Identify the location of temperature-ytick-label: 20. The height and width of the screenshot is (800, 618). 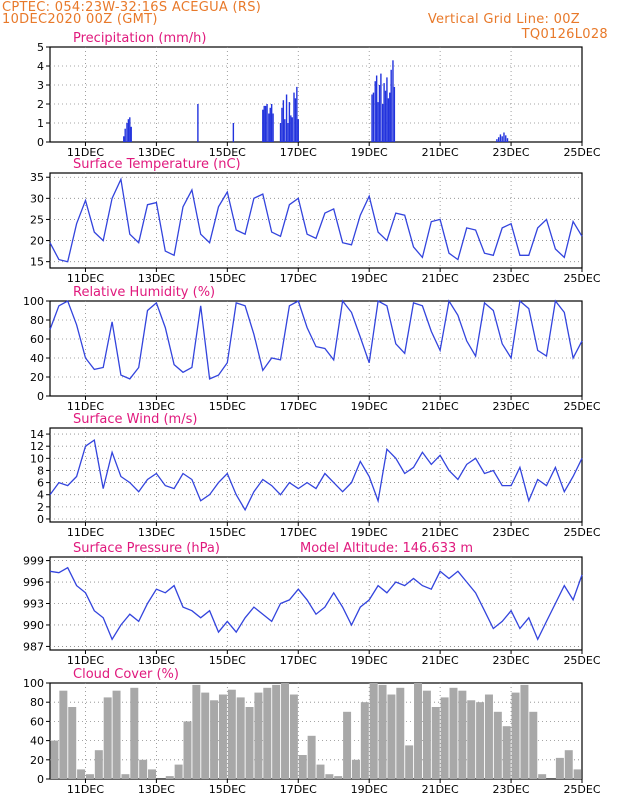
(37, 241).